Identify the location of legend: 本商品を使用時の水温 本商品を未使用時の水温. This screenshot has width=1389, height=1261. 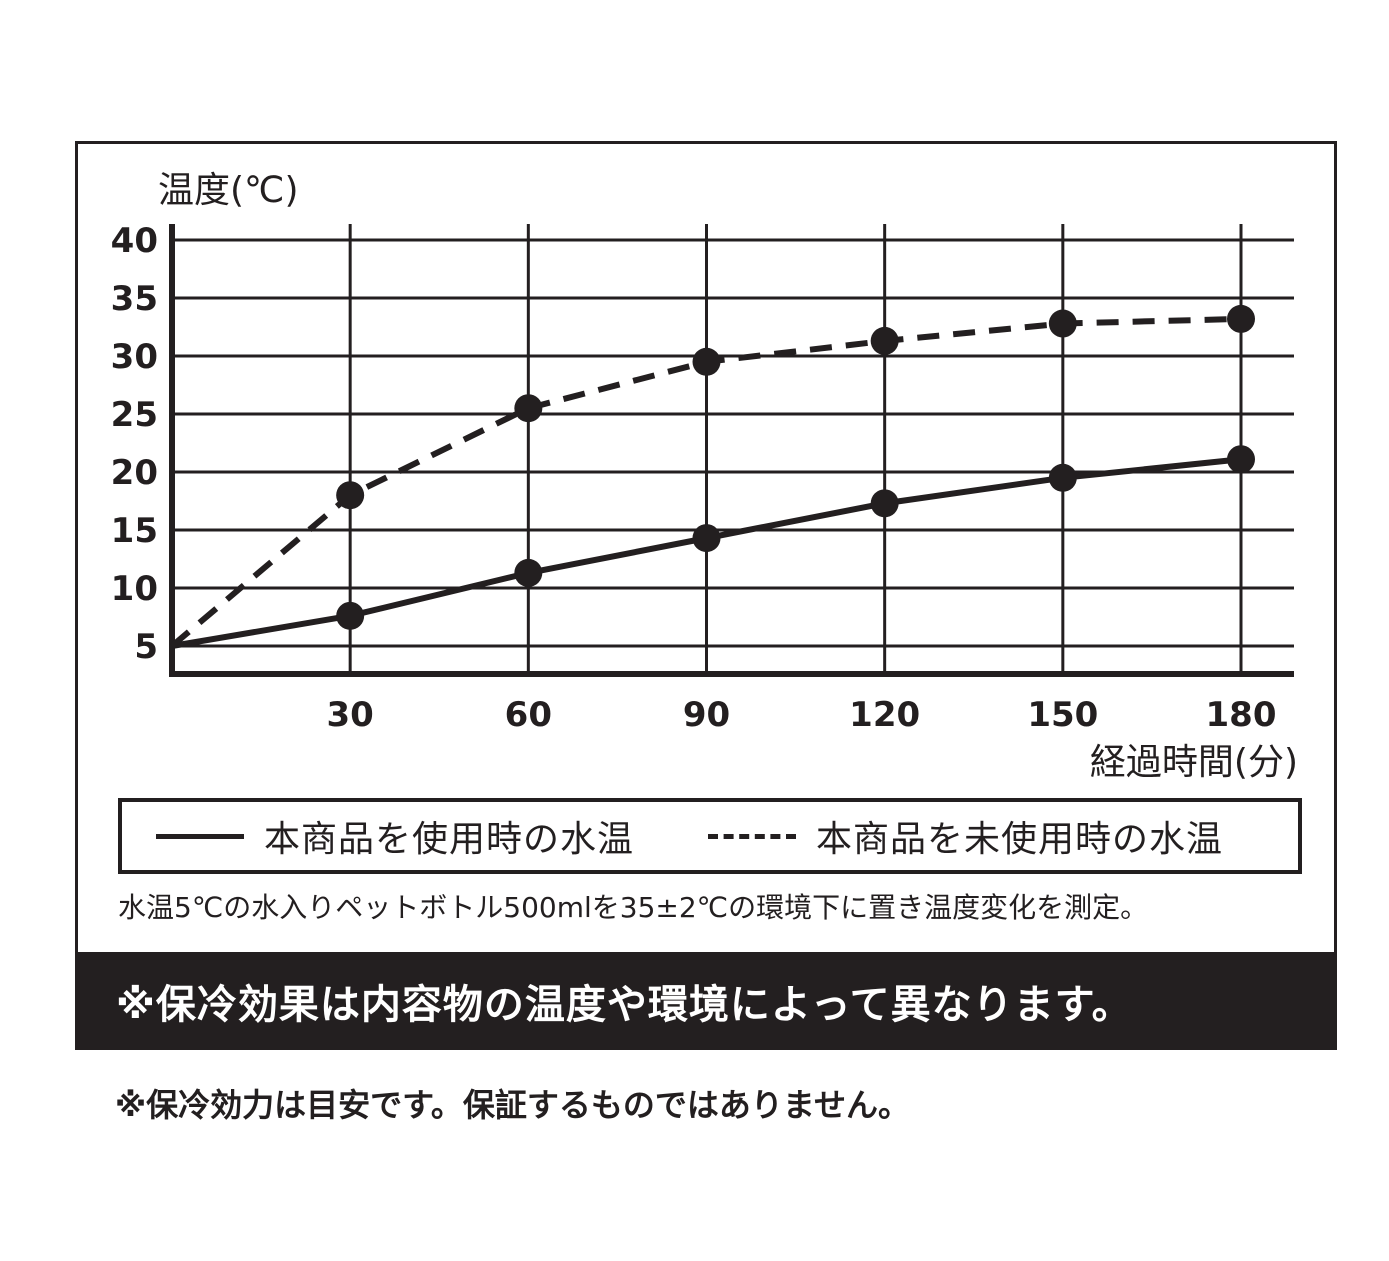
(710, 836).